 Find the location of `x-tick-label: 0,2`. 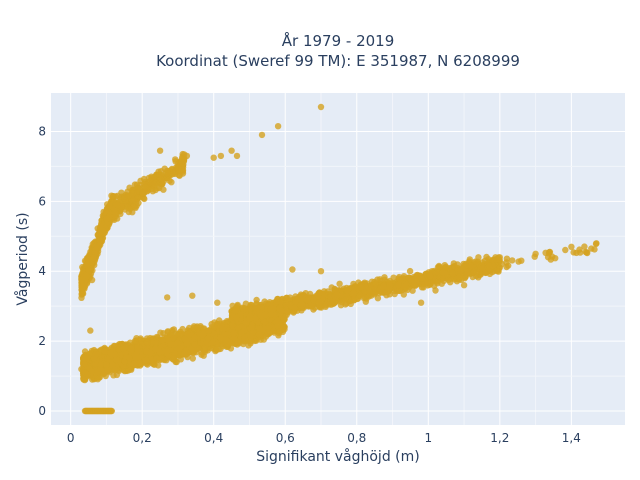

x-tick-label: 0,2 is located at coordinates (142, 438).